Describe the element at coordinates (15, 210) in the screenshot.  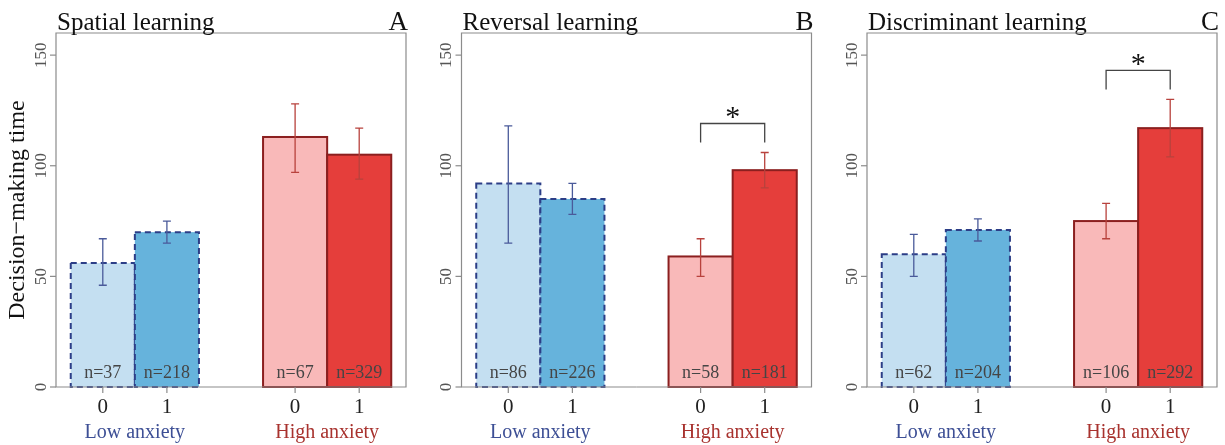
I see `y-axis-title: Decision−making time` at that location.